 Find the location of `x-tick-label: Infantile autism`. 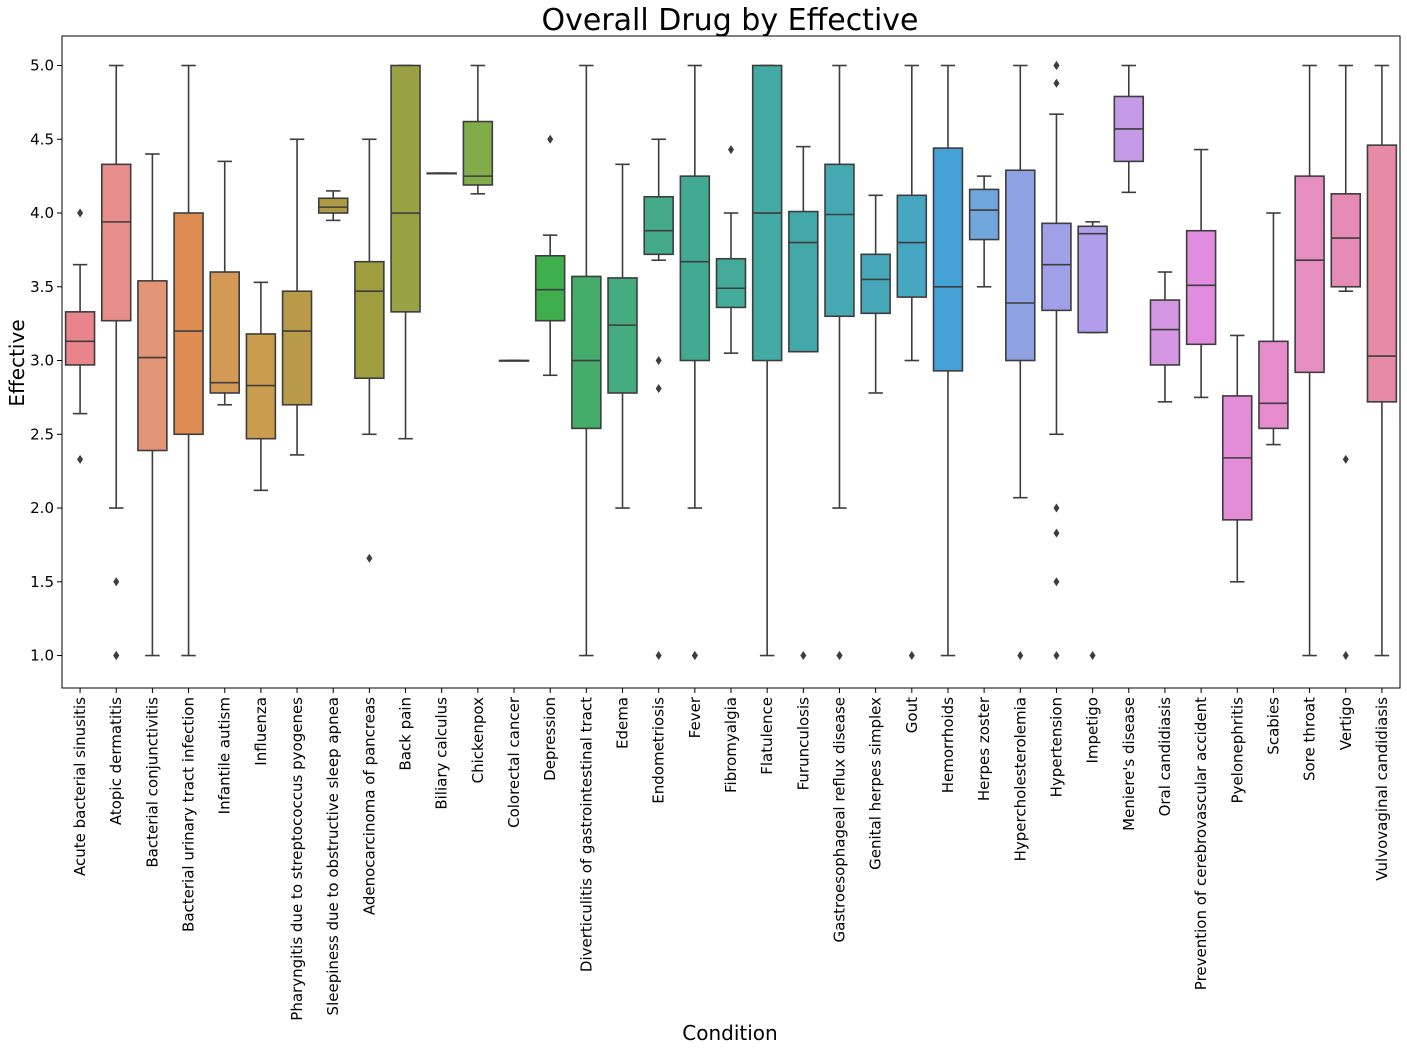

x-tick-label: Infantile autism is located at coordinates (225, 755).